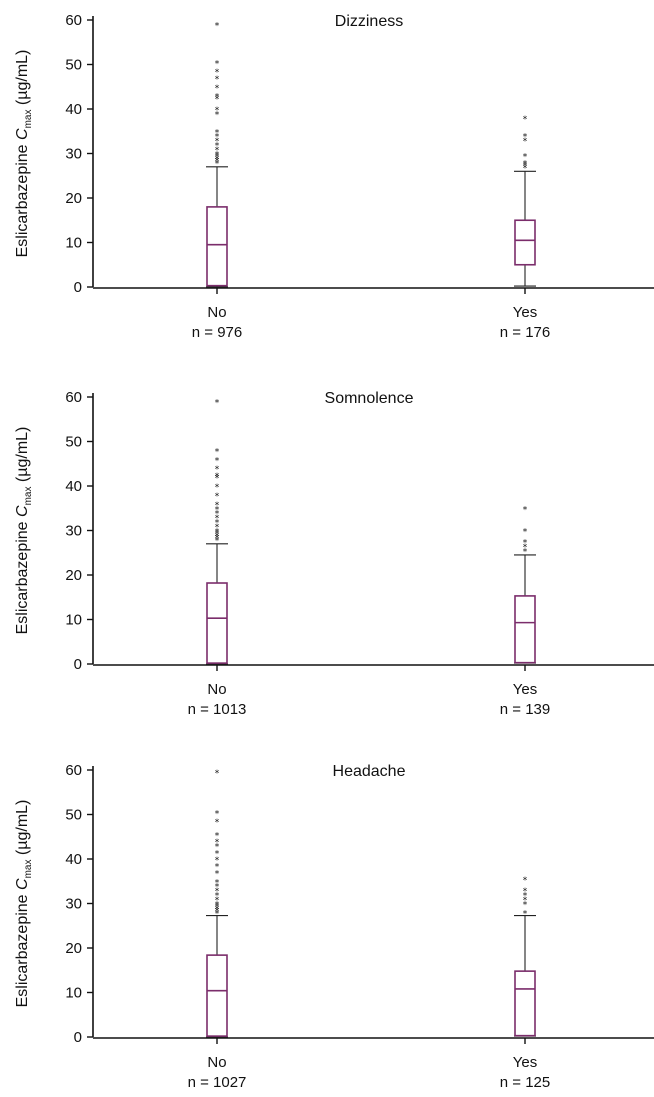 Image resolution: width=654 pixels, height=1097 pixels. What do you see at coordinates (217, 558) in the screenshot?
I see `panel-2-no-group: *******************Non = 1013` at bounding box center [217, 558].